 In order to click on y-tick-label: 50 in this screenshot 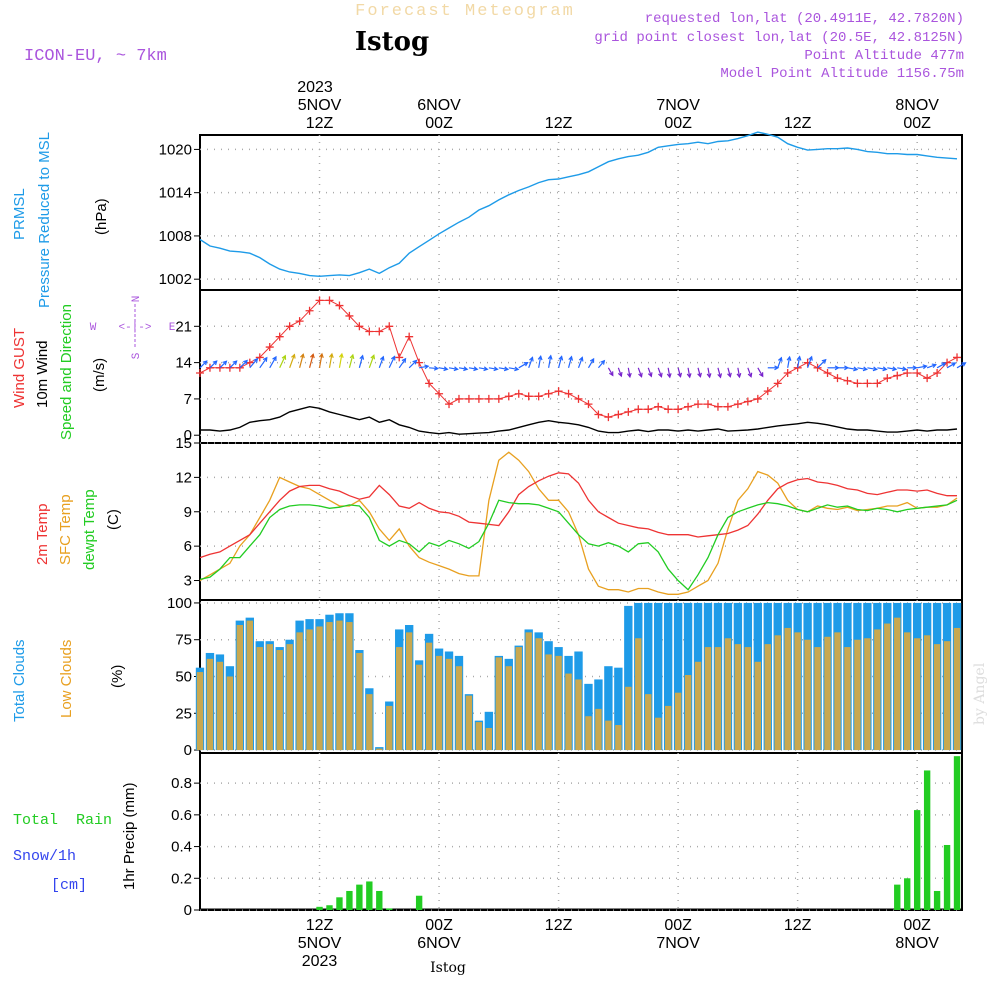, I will do `click(183, 677)`.